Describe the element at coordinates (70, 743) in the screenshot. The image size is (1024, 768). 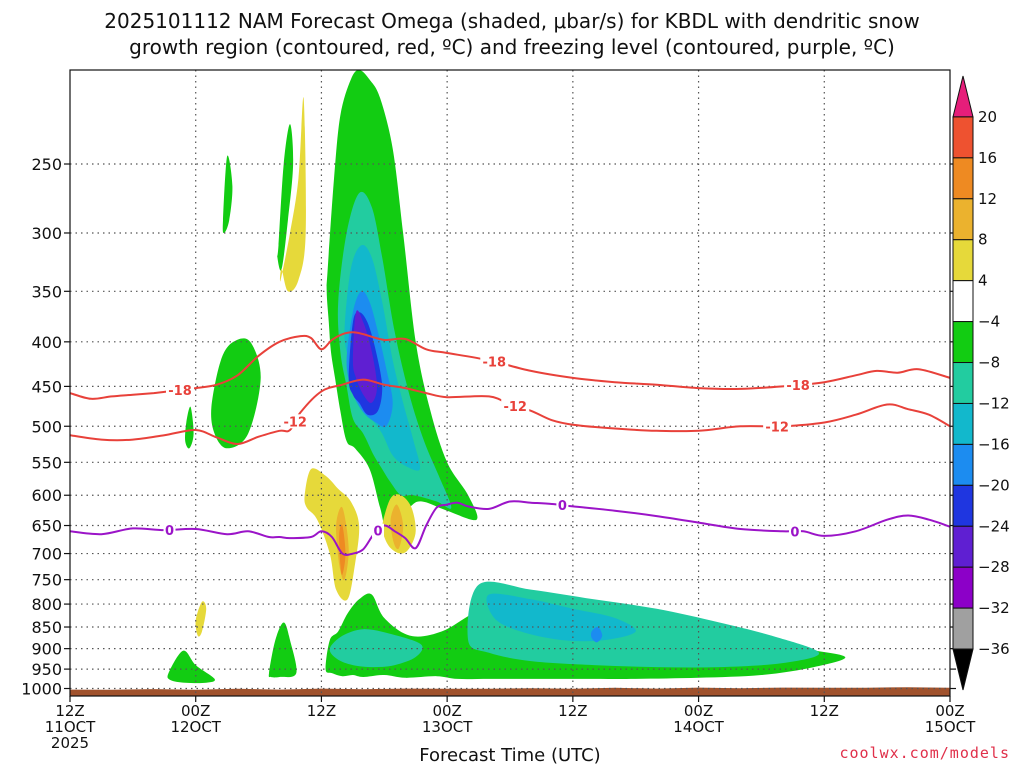
I see `x-tick-label: 2025` at that location.